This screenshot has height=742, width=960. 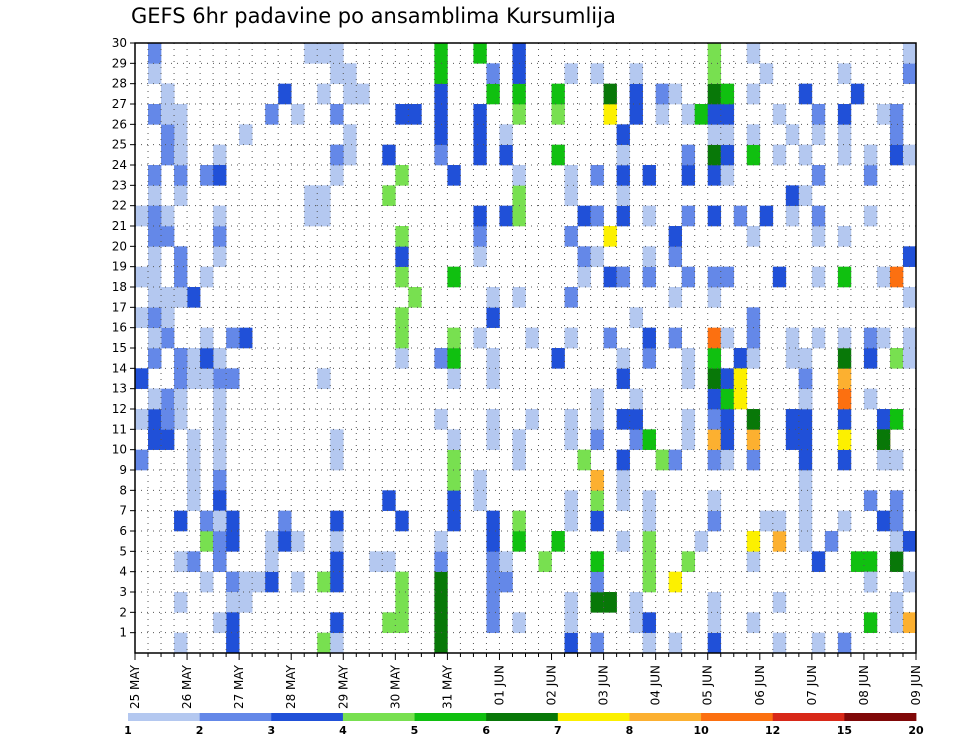 I want to click on colorbar-level-label: 1, so click(x=128, y=730).